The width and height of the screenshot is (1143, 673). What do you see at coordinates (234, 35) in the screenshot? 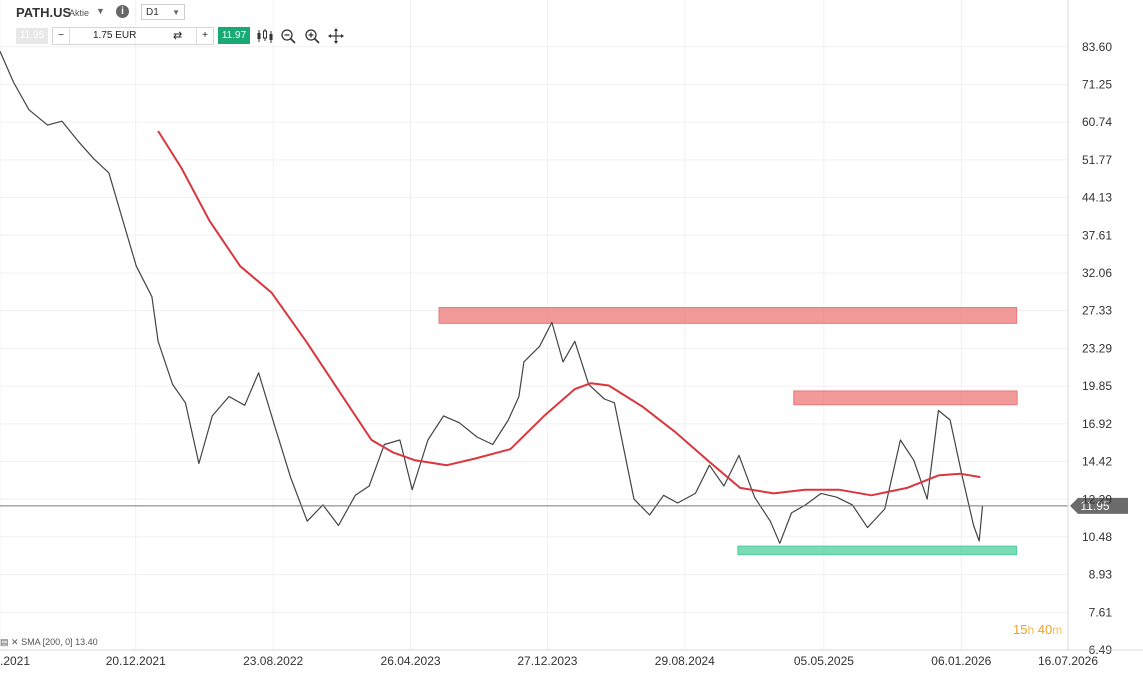
I see `ask-price-button: 11.97` at bounding box center [234, 35].